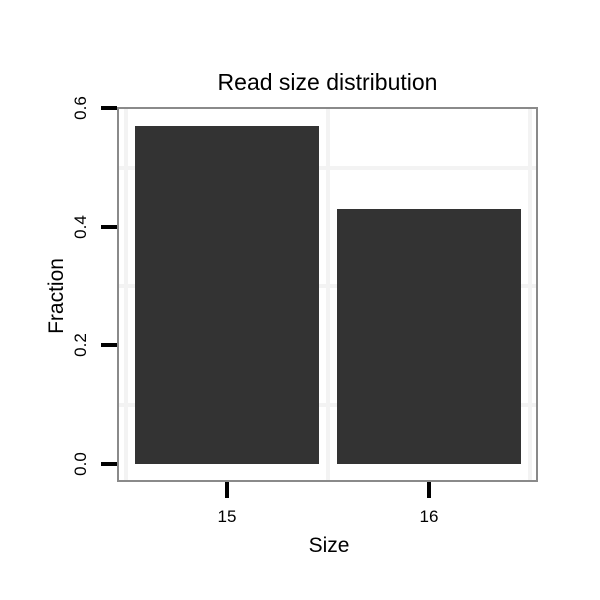 The image size is (600, 600). I want to click on x-axis-tick-label: 15, so click(227, 516).